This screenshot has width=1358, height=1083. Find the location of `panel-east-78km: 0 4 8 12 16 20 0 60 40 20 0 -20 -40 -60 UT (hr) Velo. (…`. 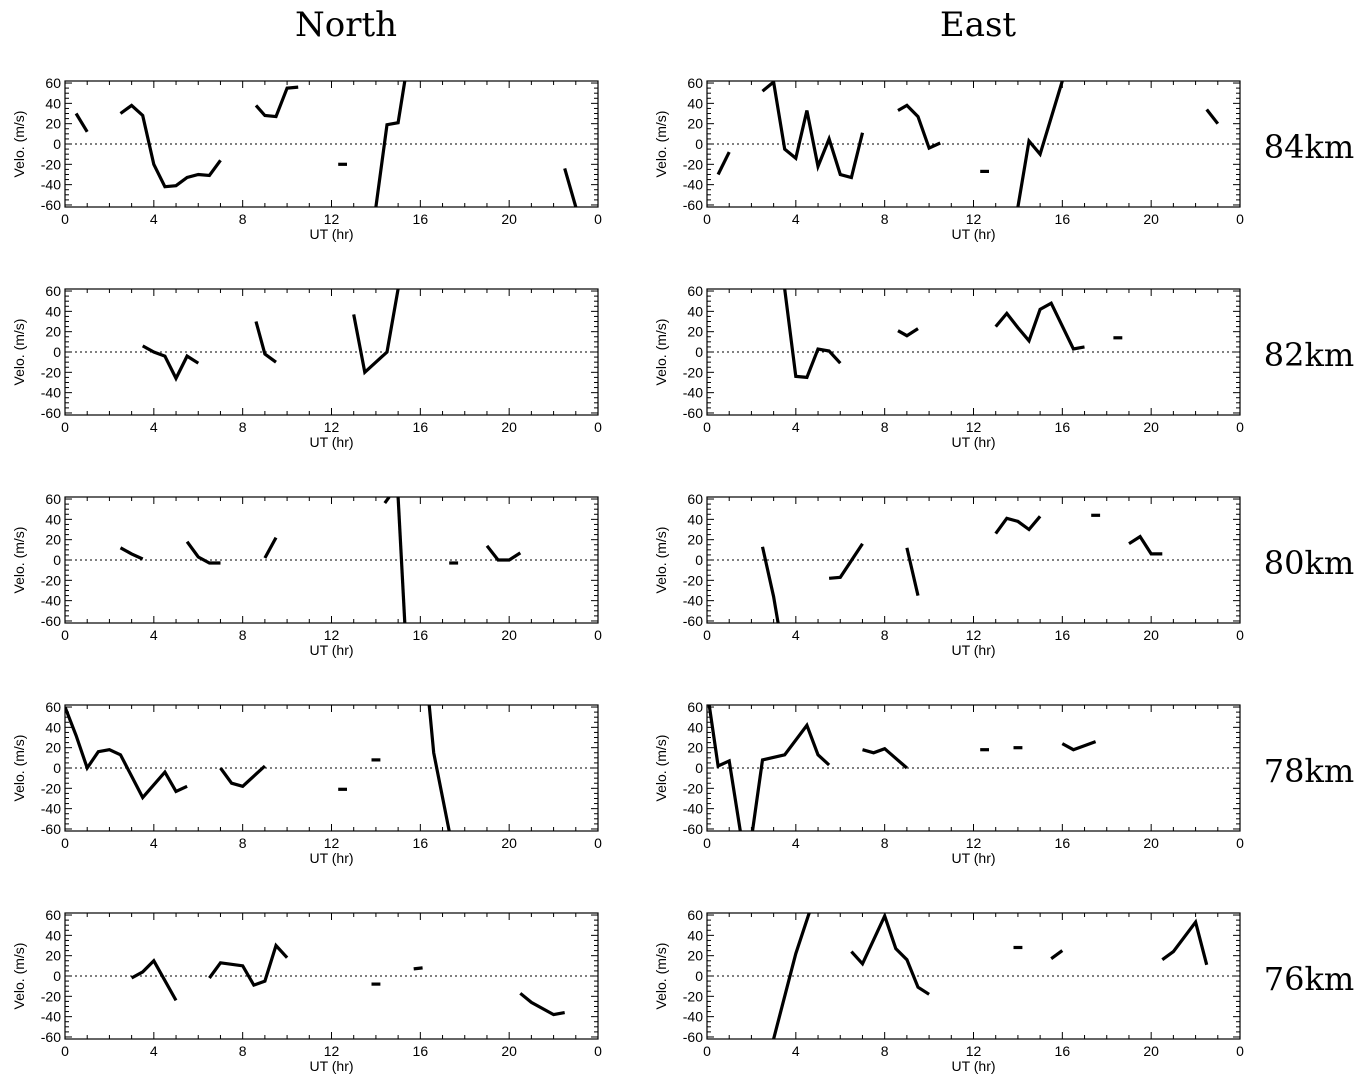

panel-east-78km: 0 4 8 12 16 20 0 60 40 20 0 -20 -40 -60 UT (hr) Velo. (… is located at coordinates (948, 782).